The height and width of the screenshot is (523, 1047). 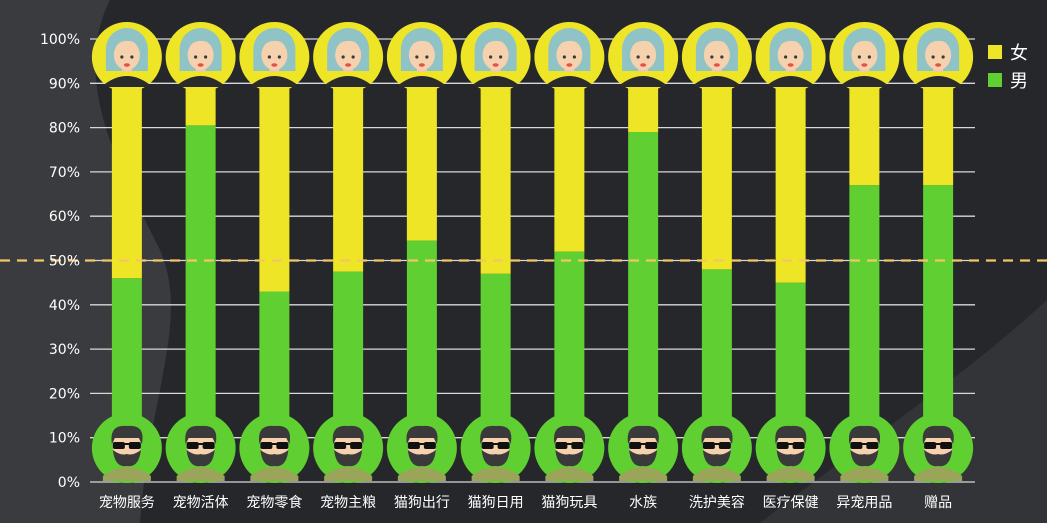 I want to click on x-tick-label: 宠物活体, so click(x=201, y=503).